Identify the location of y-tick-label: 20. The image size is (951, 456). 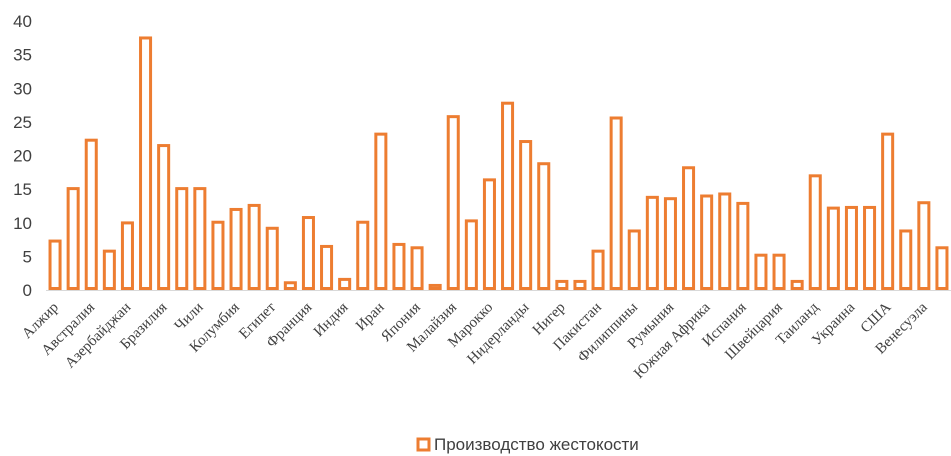
(22, 156).